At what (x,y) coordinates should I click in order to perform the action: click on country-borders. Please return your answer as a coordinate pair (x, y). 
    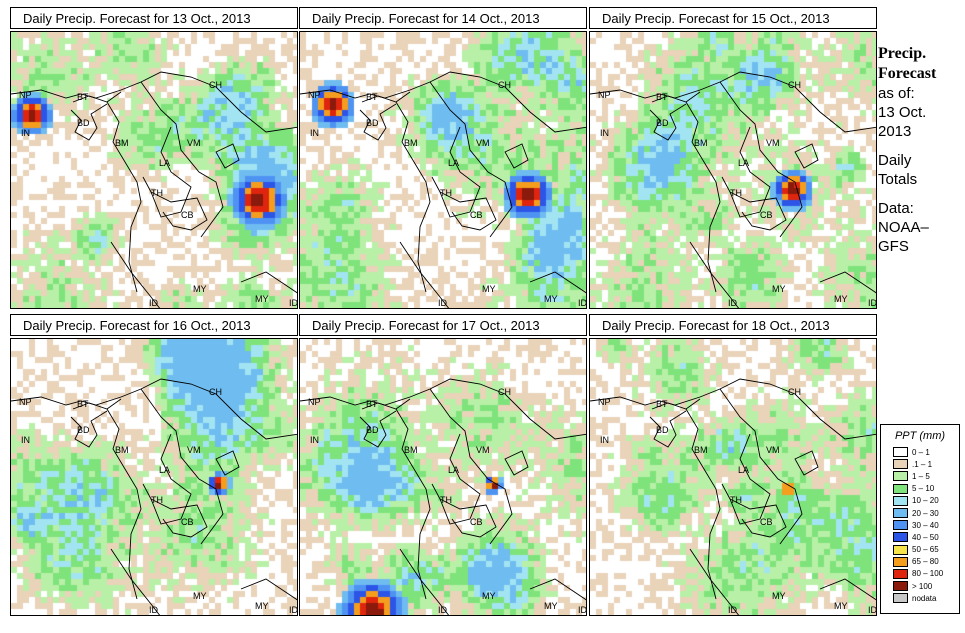
    Looking at the image, I should click on (733, 189).